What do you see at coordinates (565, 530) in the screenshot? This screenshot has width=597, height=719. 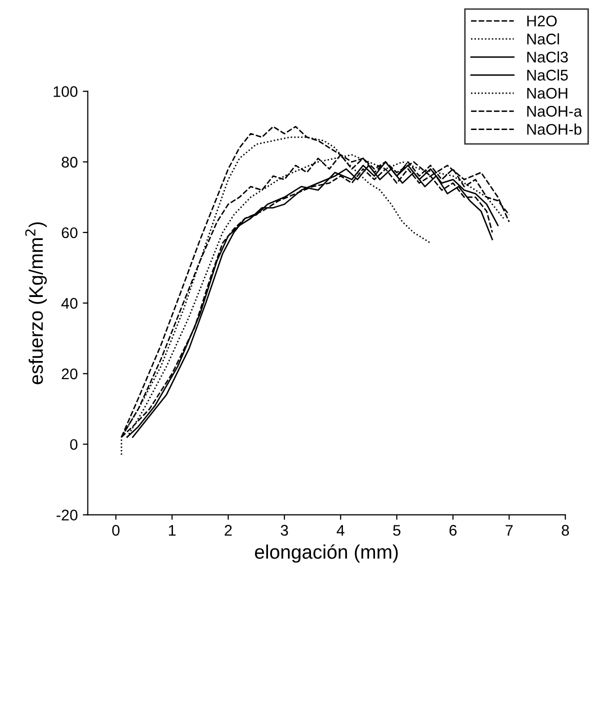 I see `x-tick-label: 8` at bounding box center [565, 530].